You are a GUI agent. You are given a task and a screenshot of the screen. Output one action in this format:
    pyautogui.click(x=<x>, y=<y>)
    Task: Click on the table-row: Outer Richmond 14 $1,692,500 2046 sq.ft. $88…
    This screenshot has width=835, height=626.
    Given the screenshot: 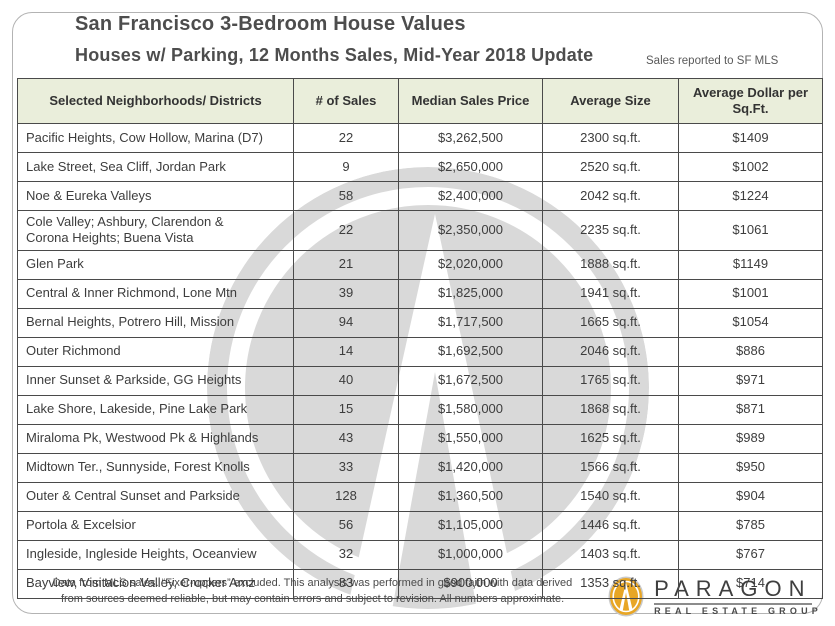 What is the action you would take?
    pyautogui.click(x=420, y=351)
    